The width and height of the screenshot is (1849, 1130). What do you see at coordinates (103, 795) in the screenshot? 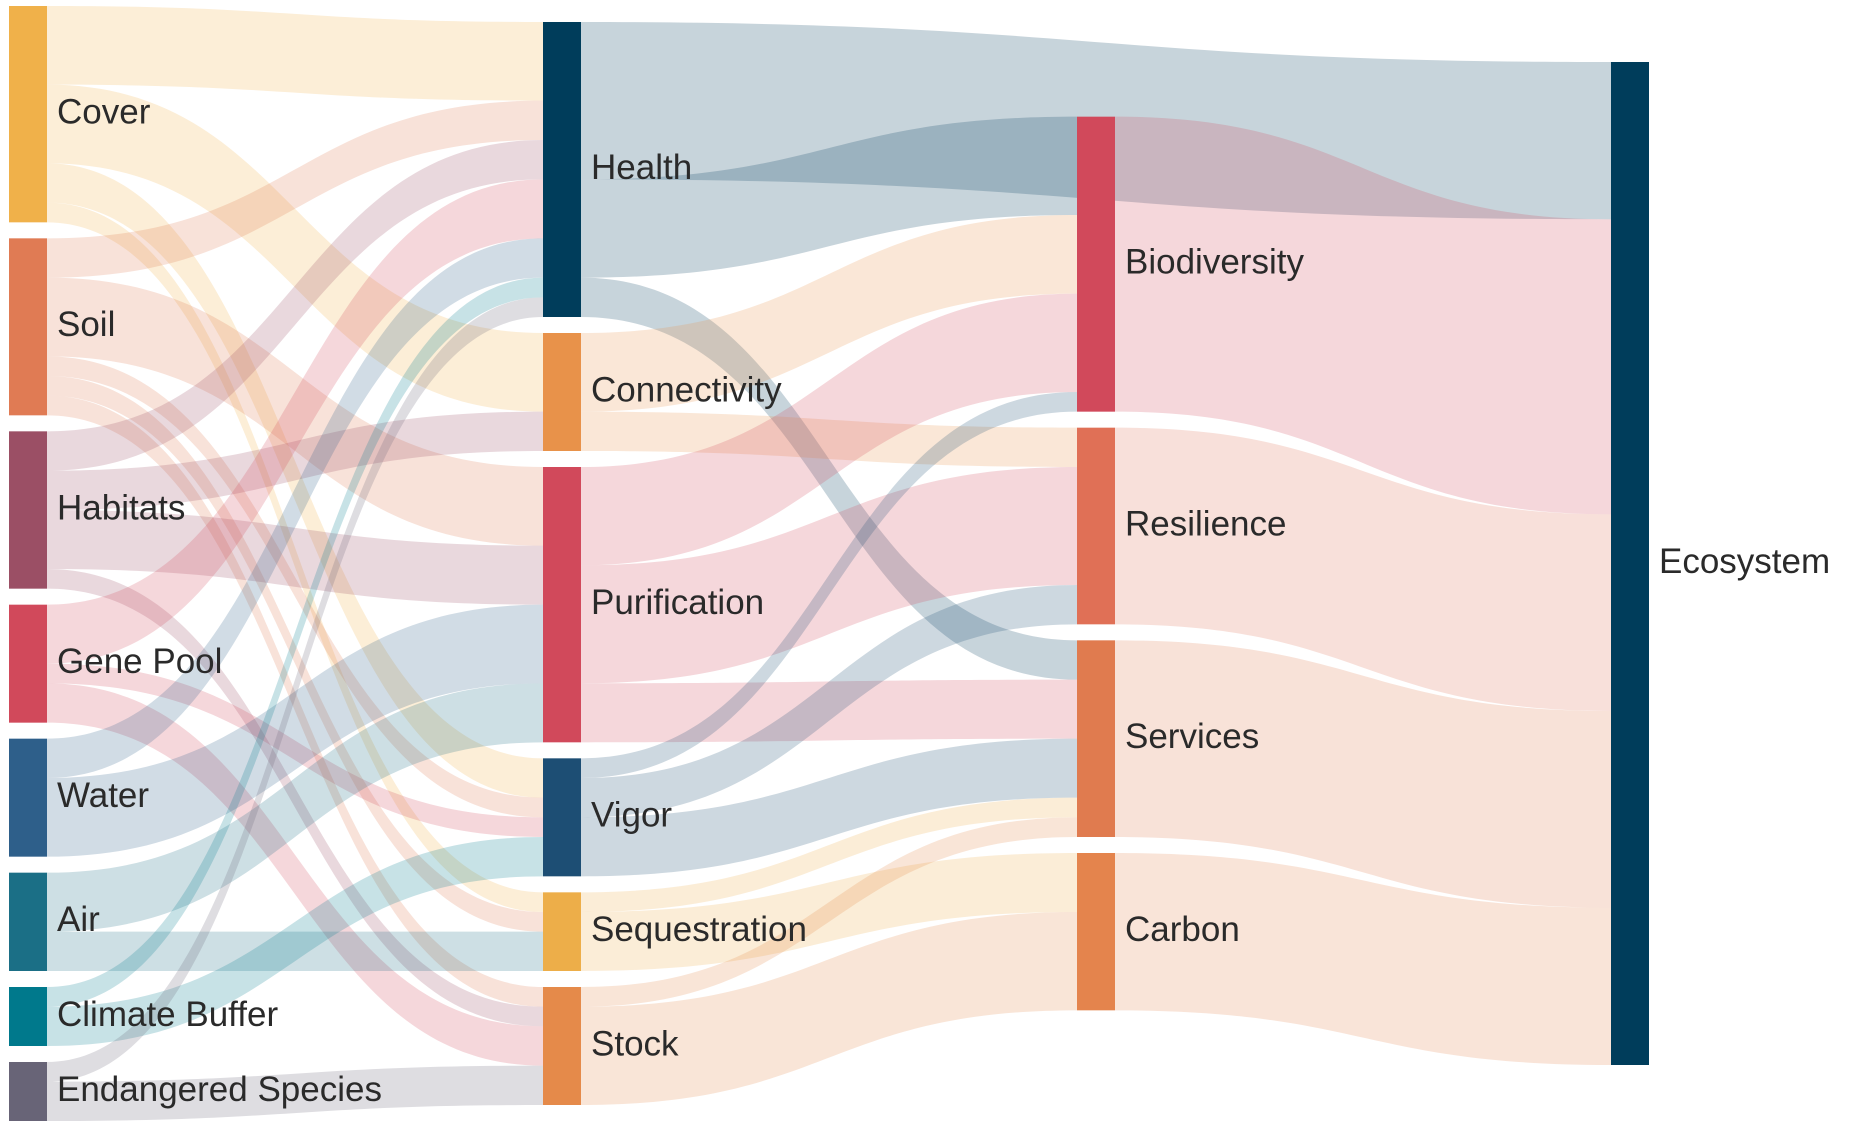
I see `node-label: Water` at bounding box center [103, 795].